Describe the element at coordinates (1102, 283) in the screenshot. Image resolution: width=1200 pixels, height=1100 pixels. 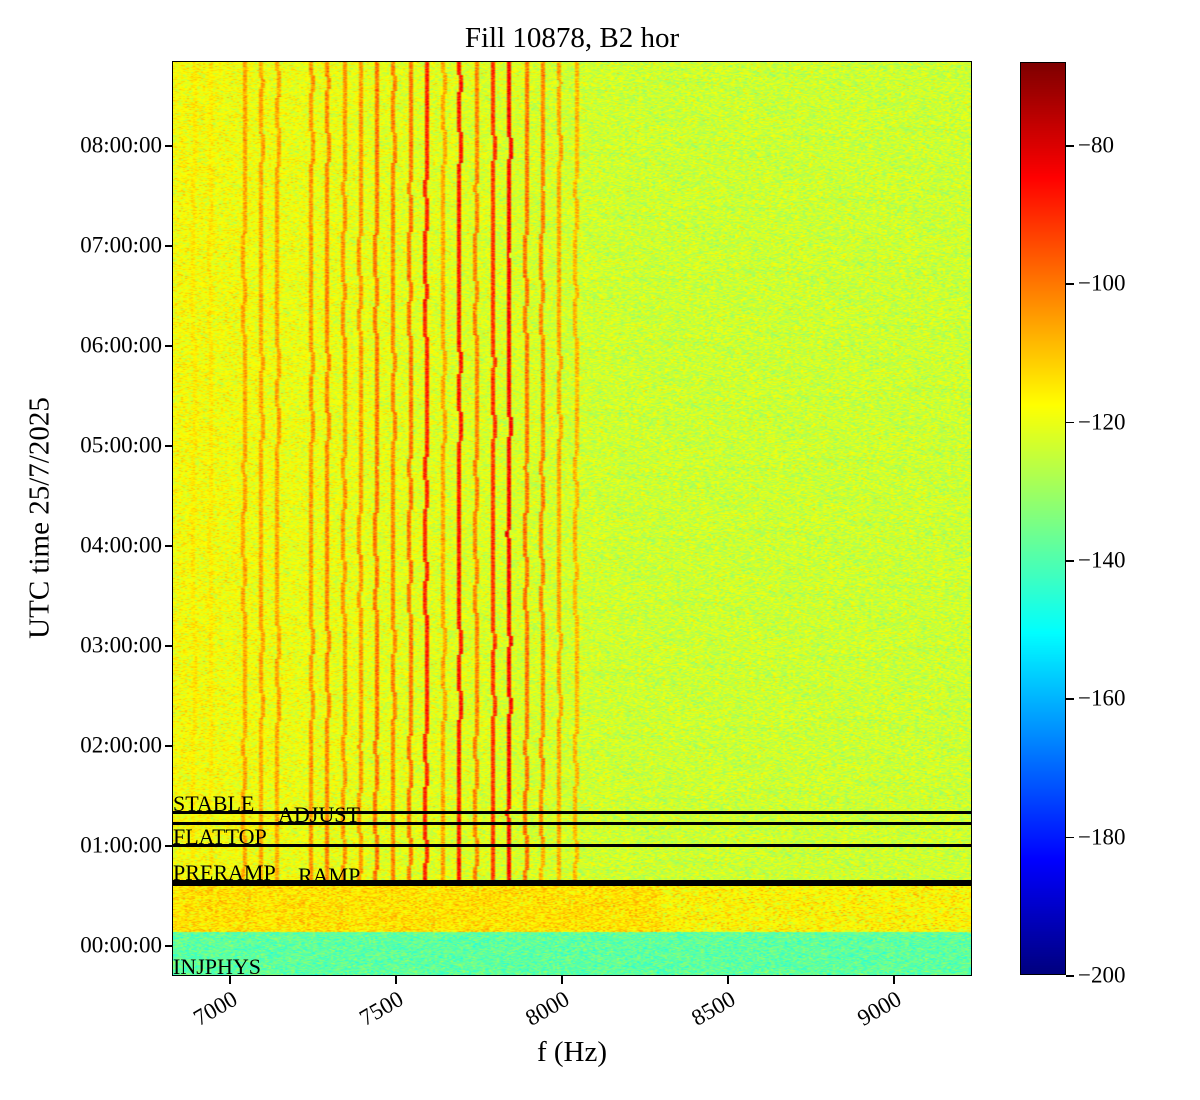
I see `colorbar-tick-label: −100` at that location.